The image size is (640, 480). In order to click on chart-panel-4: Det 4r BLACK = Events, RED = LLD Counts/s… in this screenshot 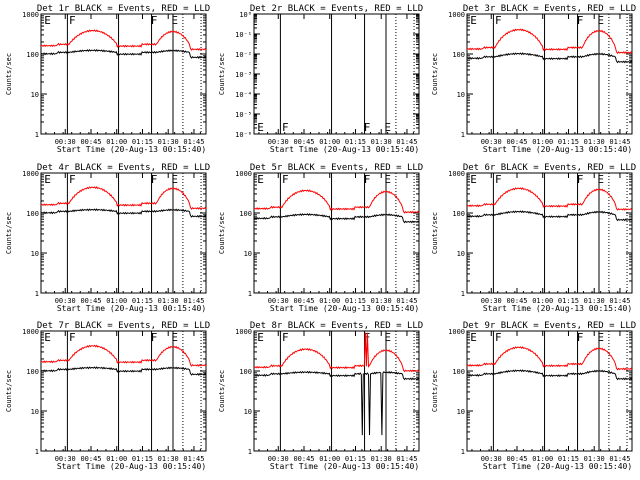, I will do `click(107, 238)`.